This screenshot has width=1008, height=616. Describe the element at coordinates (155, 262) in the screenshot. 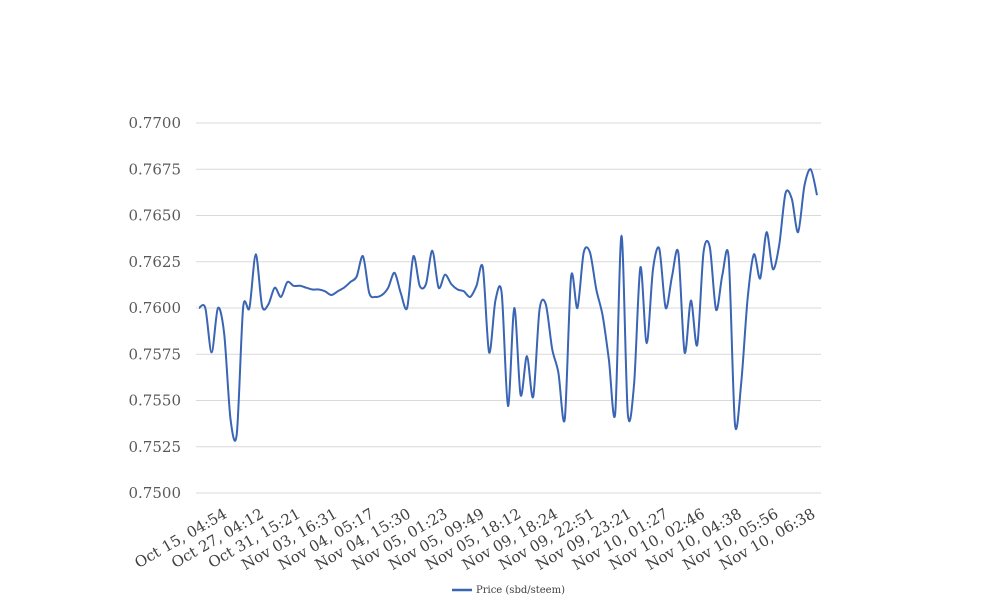

I see `y-tick-label: 0.7625` at that location.